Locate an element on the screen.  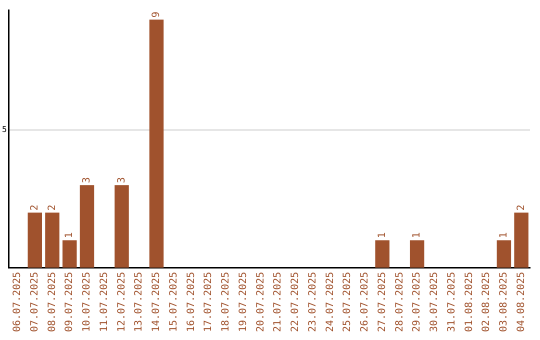
x-tick-label: 16.07.2025 is located at coordinates (191, 302).